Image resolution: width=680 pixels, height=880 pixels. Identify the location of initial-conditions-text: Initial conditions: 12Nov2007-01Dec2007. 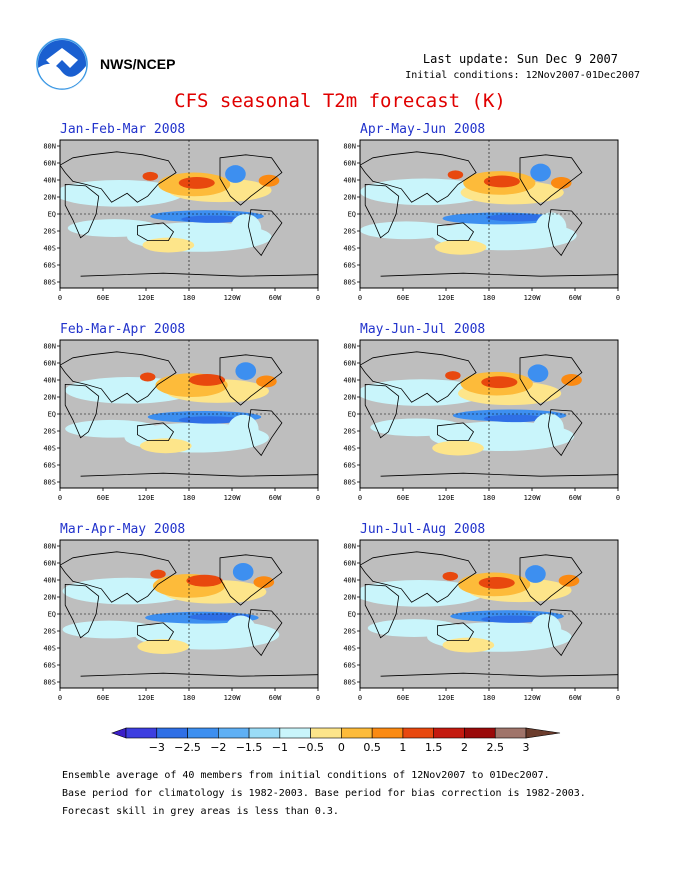
(522, 75).